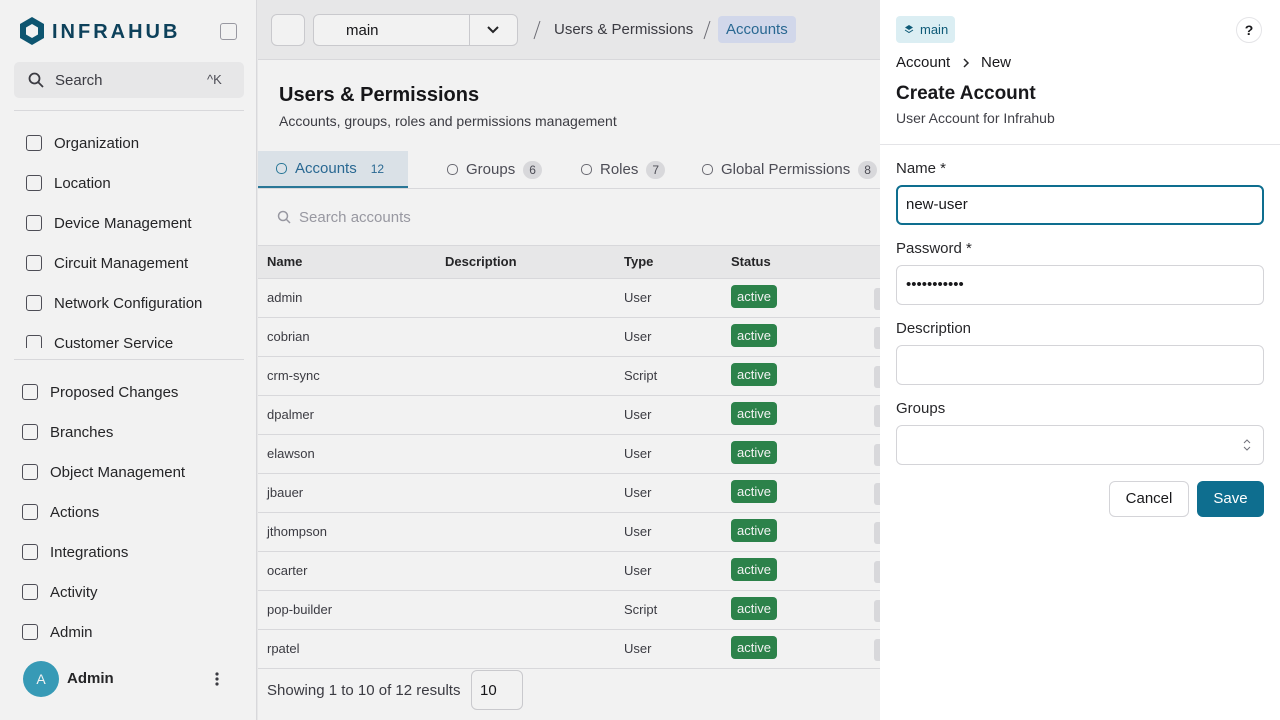 This screenshot has height=720, width=1280. I want to click on nav-label: Location, so click(82, 183).